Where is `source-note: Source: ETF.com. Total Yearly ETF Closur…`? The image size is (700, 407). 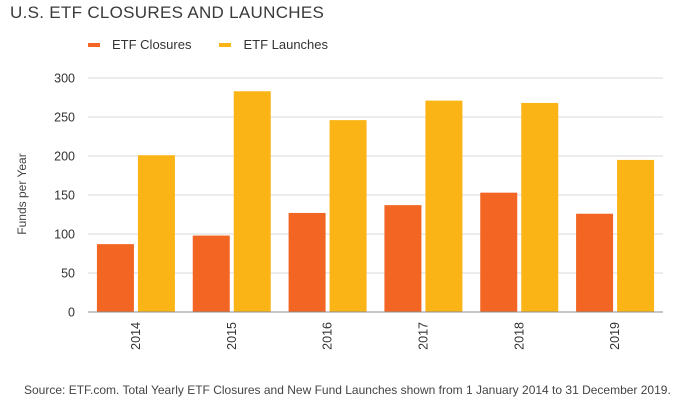 source-note: Source: ETF.com. Total Yearly ETF Closur… is located at coordinates (347, 390).